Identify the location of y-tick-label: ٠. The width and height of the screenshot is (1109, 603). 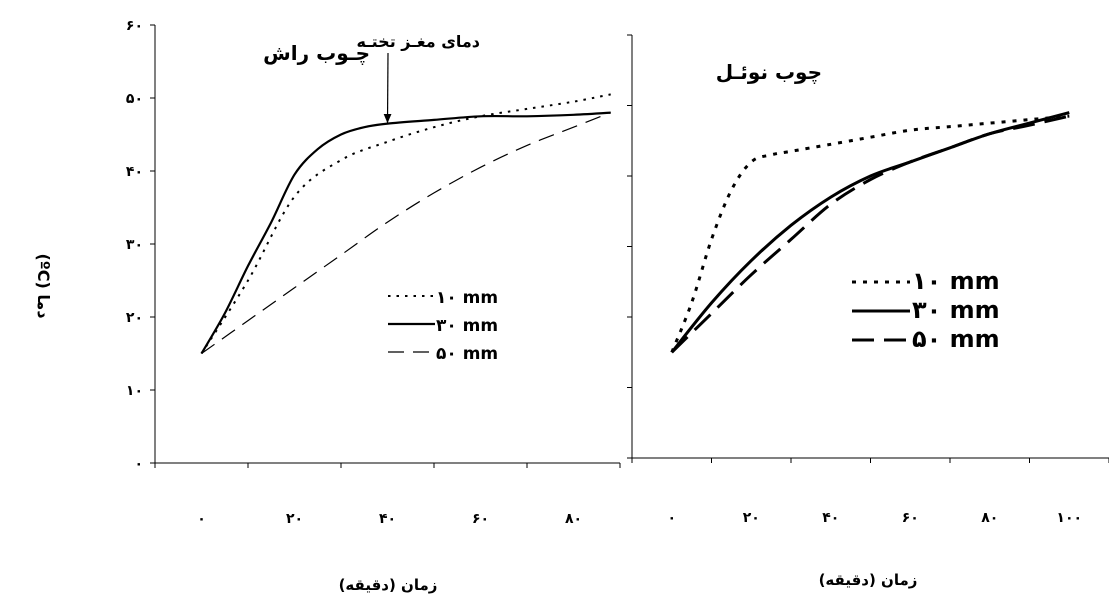
(138, 464).